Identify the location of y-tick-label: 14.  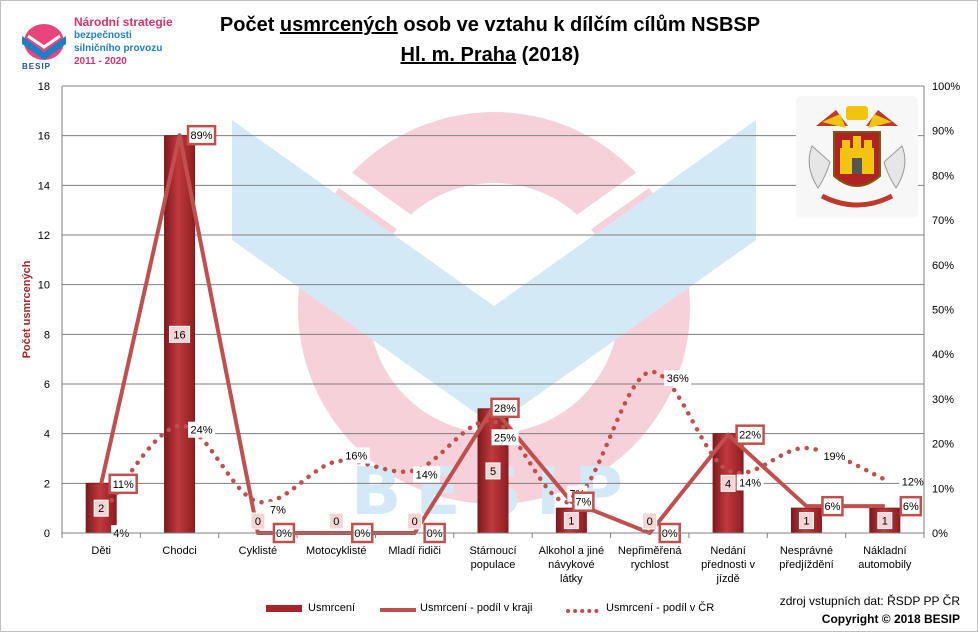
(44, 186).